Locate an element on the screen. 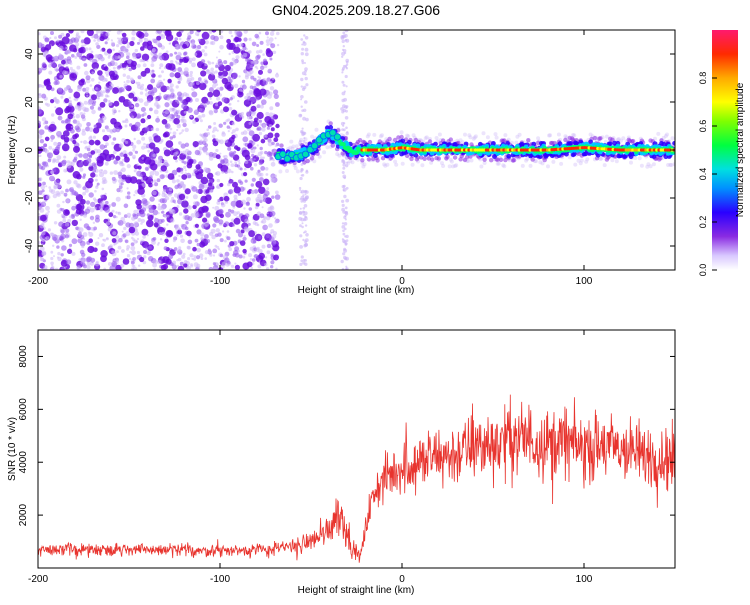 Image resolution: width=750 pixels, height=605 pixels. colorbar-tick-label: 0.6 is located at coordinates (703, 126).